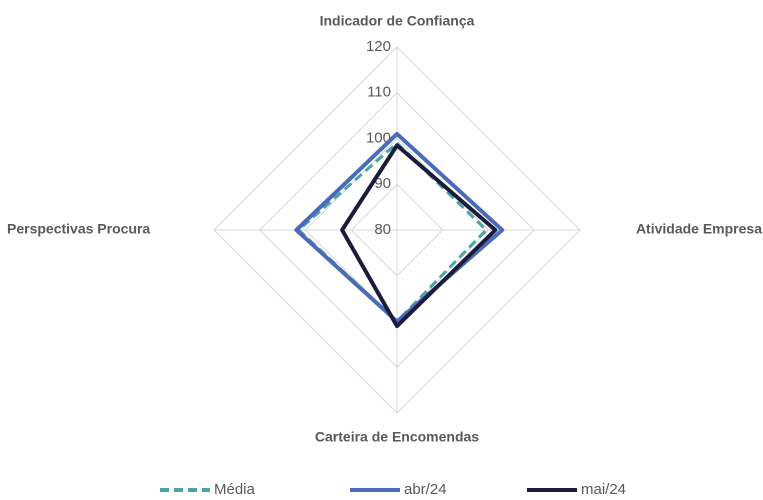 Image resolution: width=763 pixels, height=500 pixels. I want to click on category-label: Indicador de Confiança, so click(397, 21).